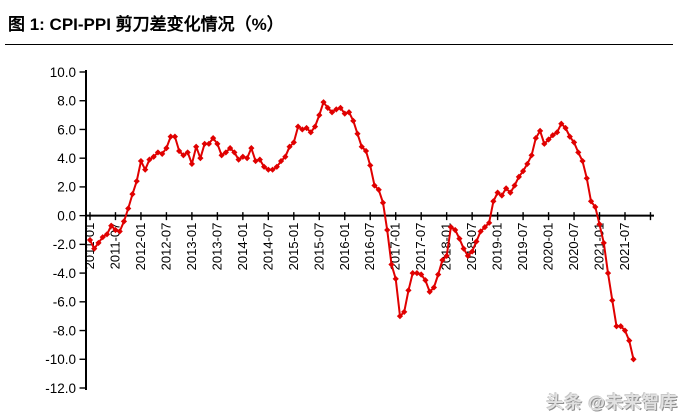  I want to click on y-tick-label: 10.0, so click(63, 72).